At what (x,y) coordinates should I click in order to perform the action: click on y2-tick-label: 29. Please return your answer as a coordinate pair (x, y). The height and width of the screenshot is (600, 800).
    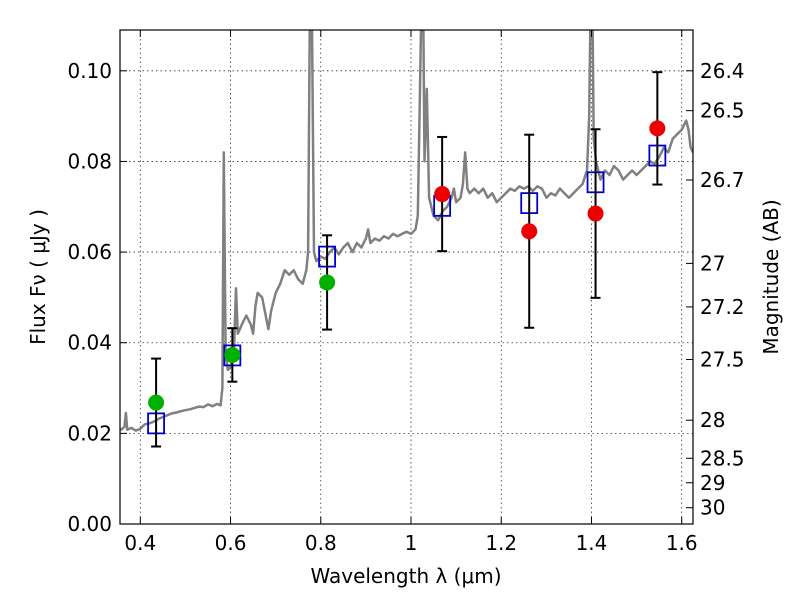
    Looking at the image, I should click on (712, 483).